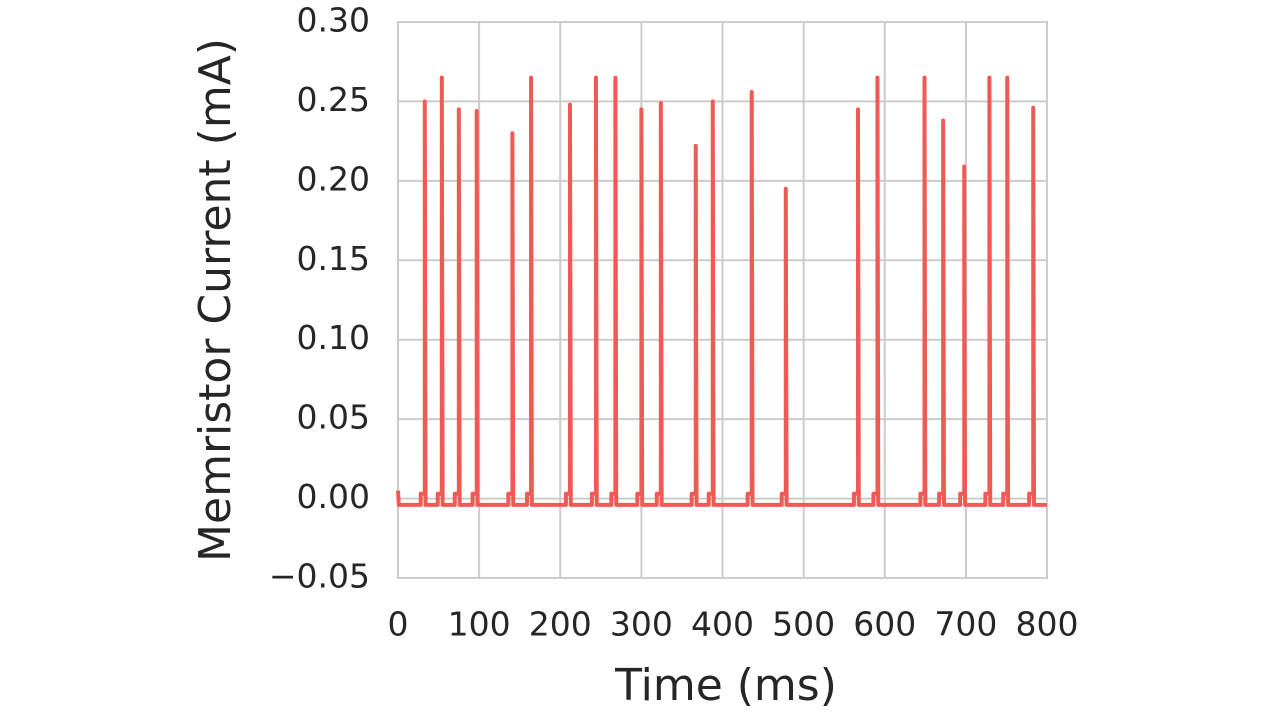 The height and width of the screenshot is (720, 1280). Describe the element at coordinates (722, 624) in the screenshot. I see `x-tick-label: 400` at that location.